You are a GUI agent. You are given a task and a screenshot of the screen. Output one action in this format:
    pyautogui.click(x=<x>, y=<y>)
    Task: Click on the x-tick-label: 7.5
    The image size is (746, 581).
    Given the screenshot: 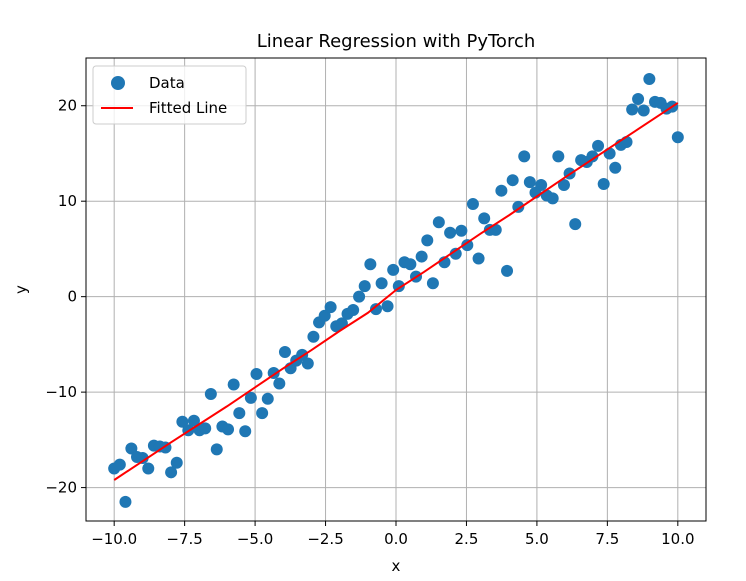 What is the action you would take?
    pyautogui.click(x=607, y=539)
    